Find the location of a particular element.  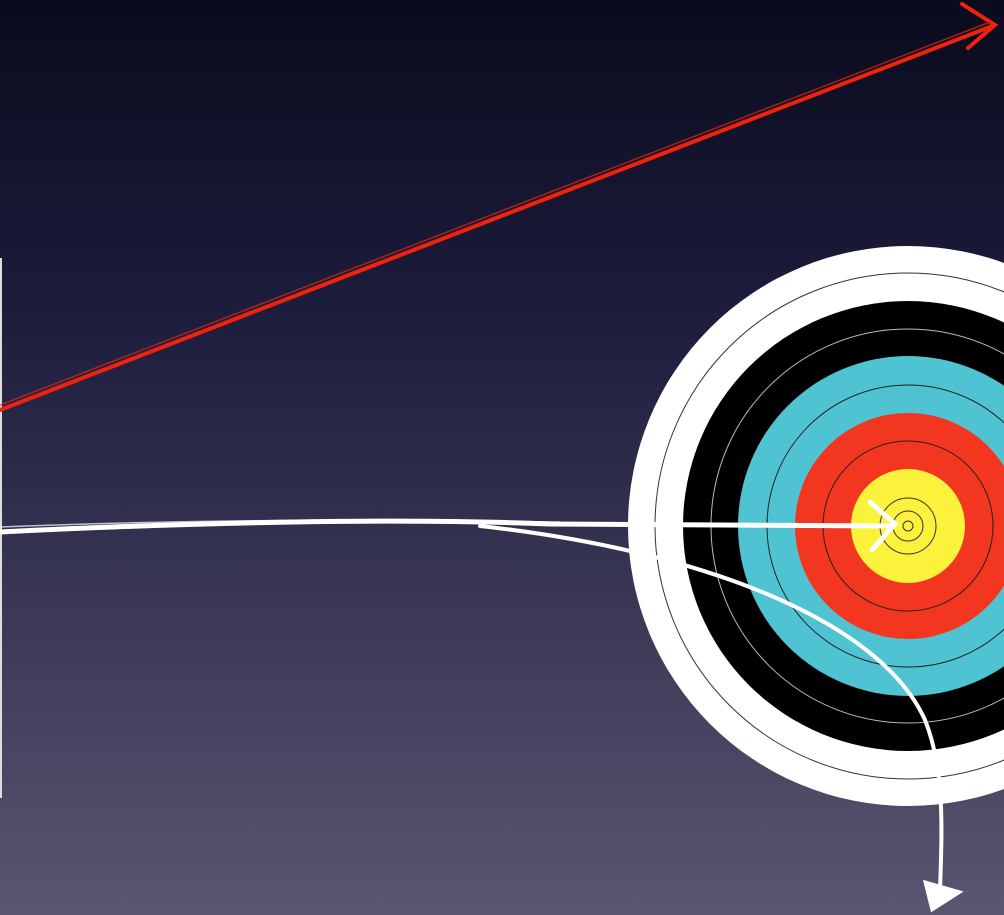

ring-center is located at coordinates (908, 526).